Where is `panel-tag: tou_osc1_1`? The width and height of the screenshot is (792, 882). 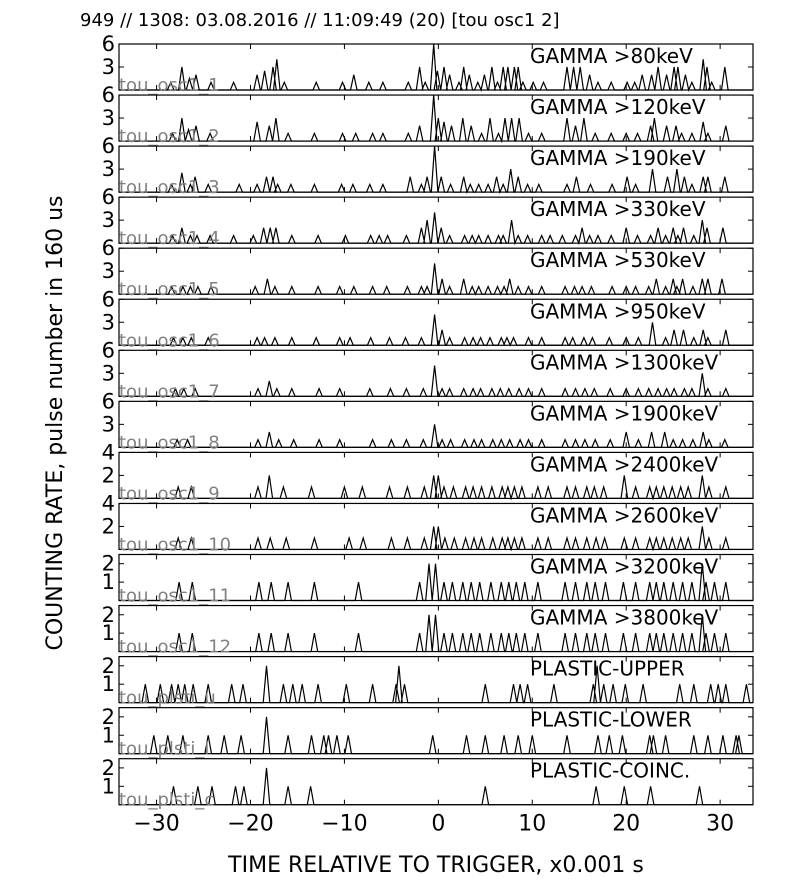
panel-tag: tou_osc1_1 is located at coordinates (169, 85).